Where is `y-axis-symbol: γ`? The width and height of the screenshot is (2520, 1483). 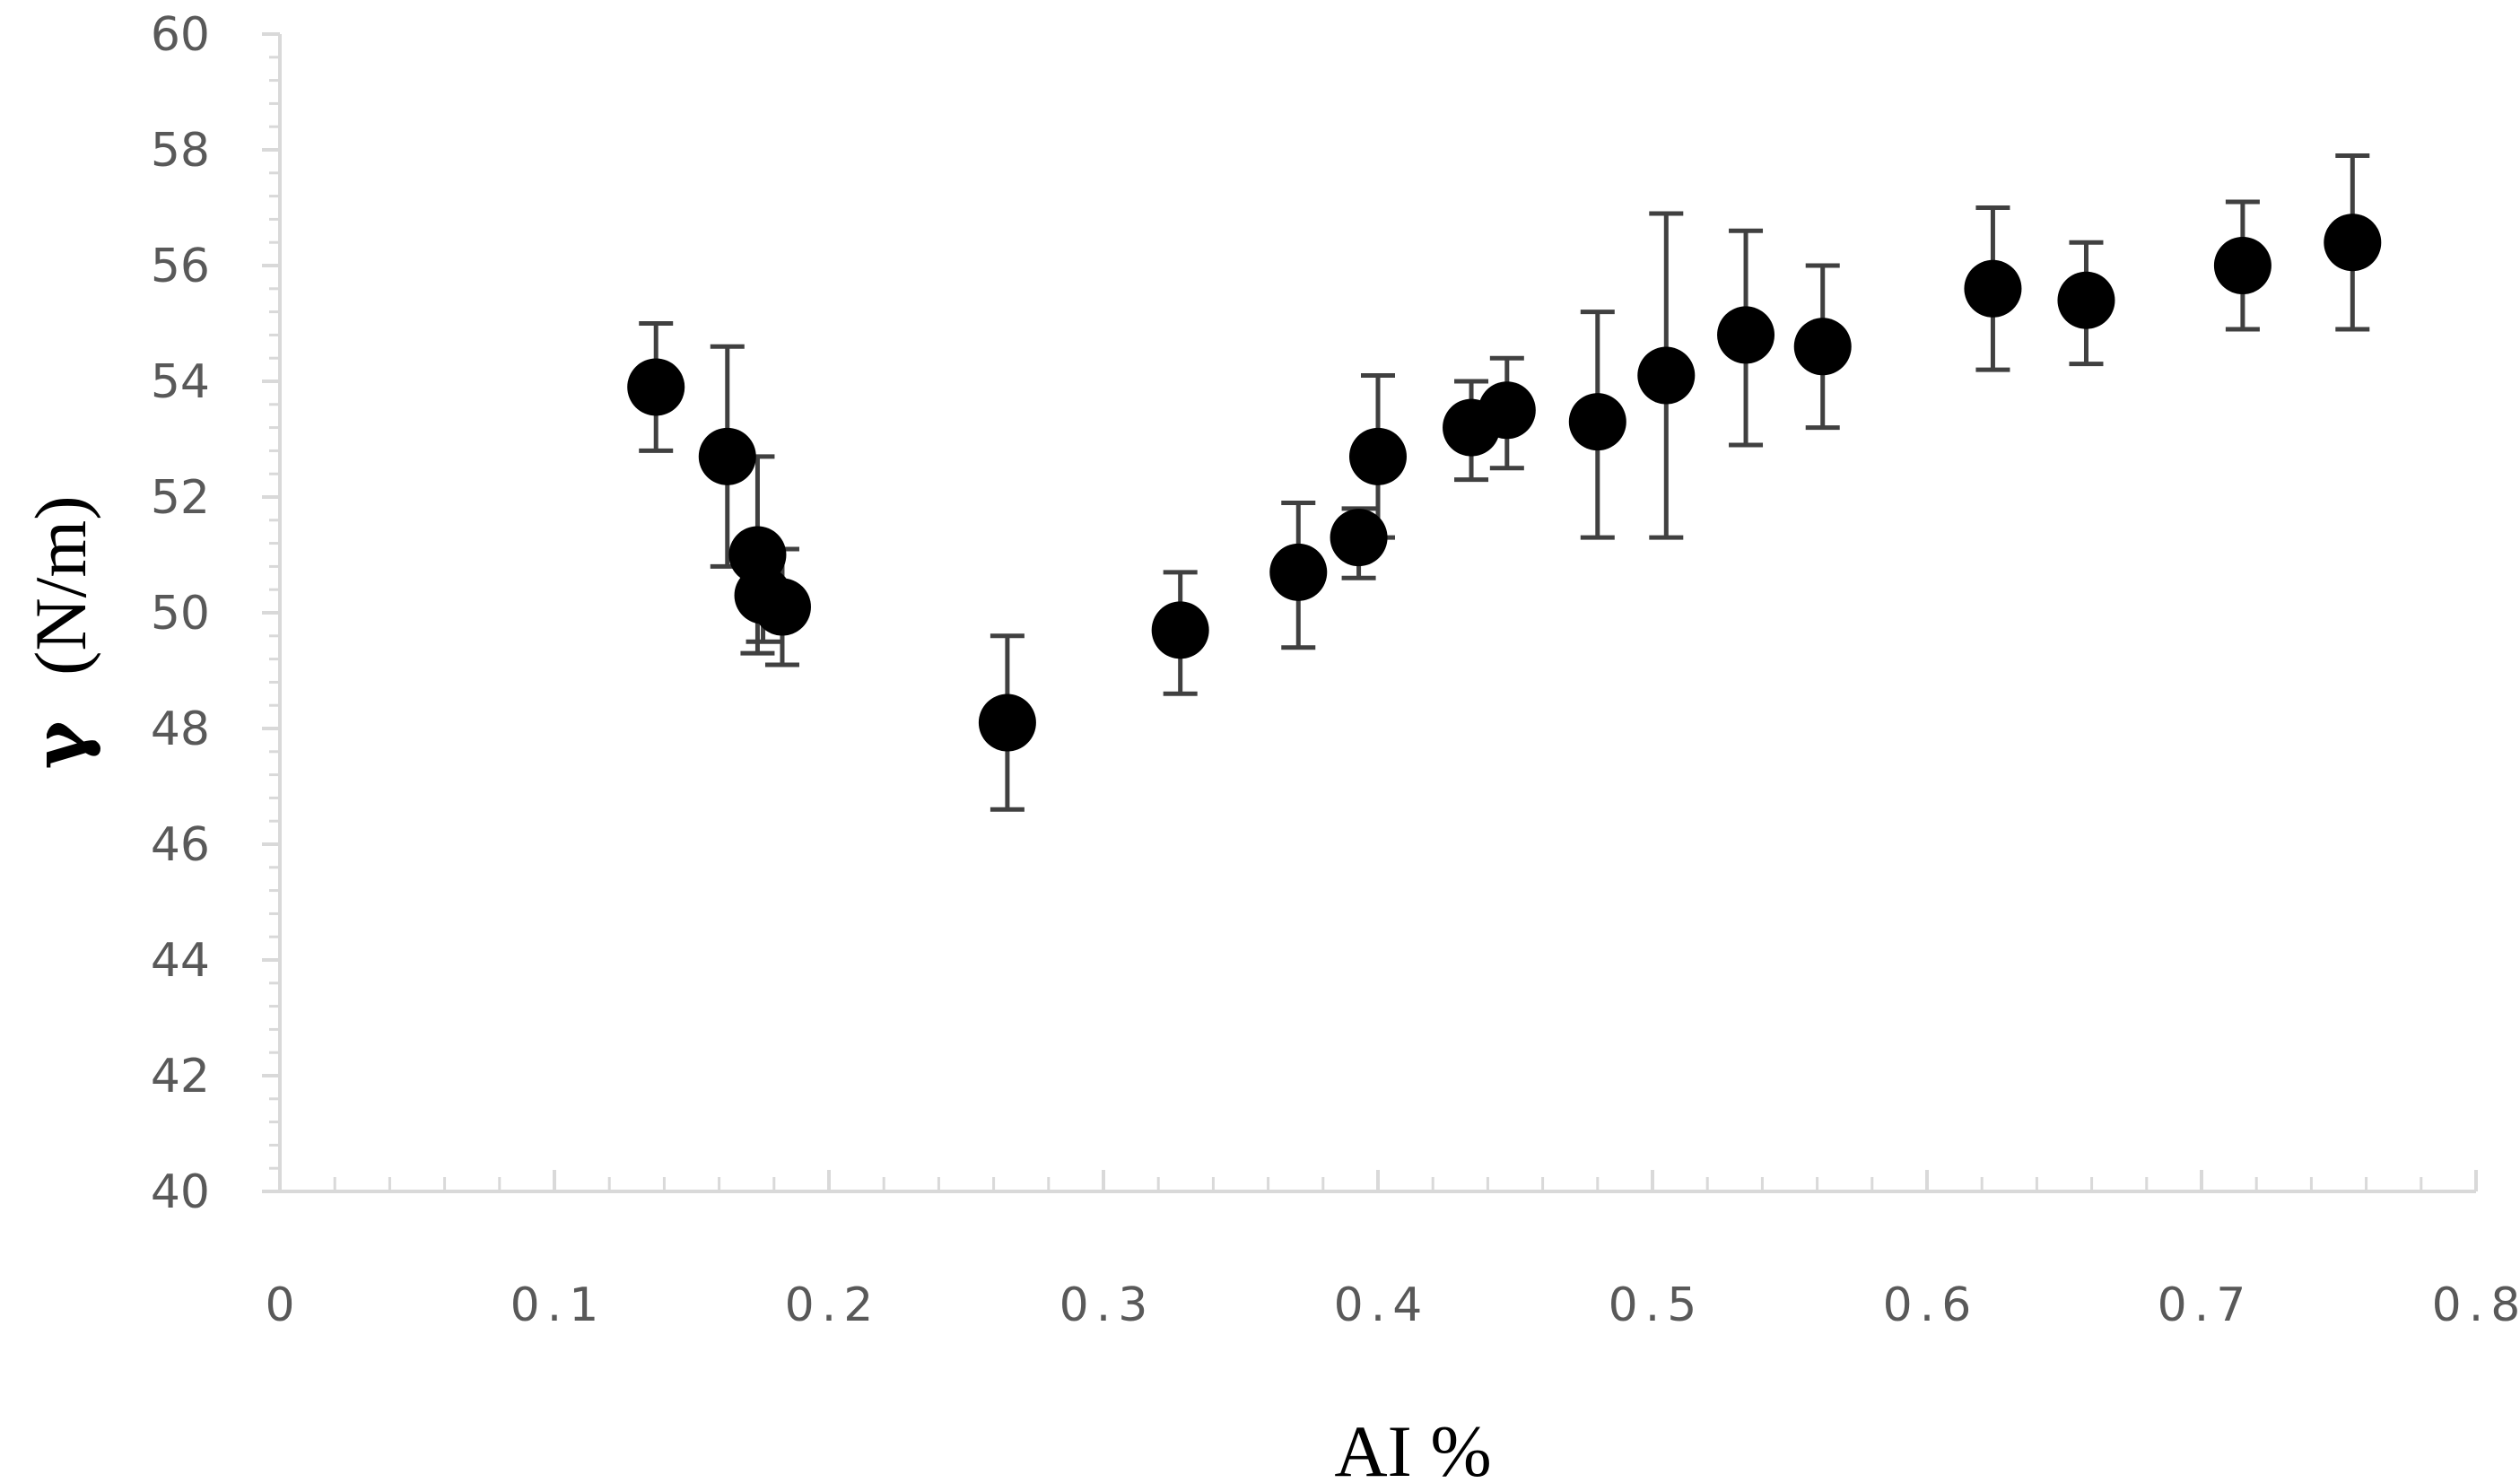
y-axis-symbol: γ is located at coordinates (60, 745).